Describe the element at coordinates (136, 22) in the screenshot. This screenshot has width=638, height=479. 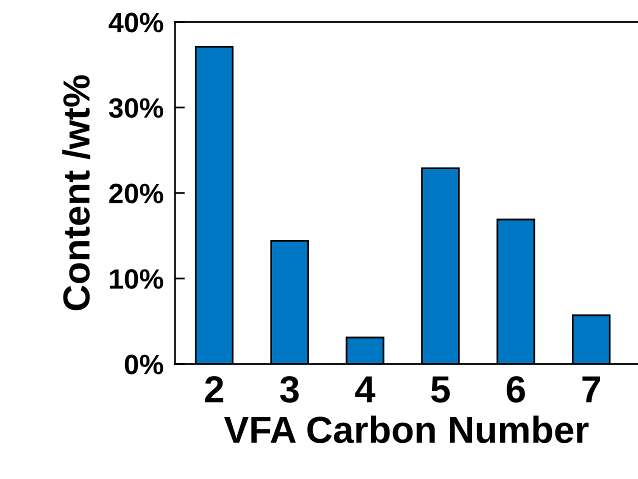
I see `y-tick-label: 40%` at that location.